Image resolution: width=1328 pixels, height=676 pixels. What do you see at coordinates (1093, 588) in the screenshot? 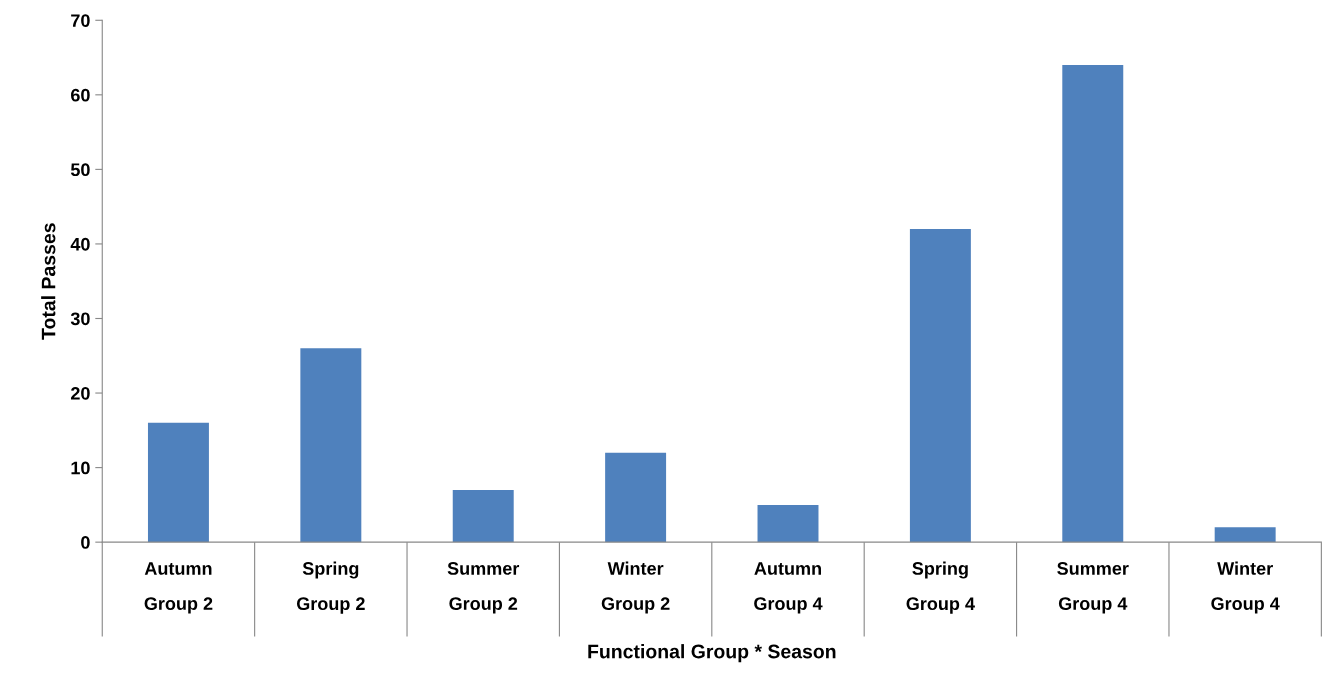
I see `category-label: Summer Group 4` at bounding box center [1093, 588].